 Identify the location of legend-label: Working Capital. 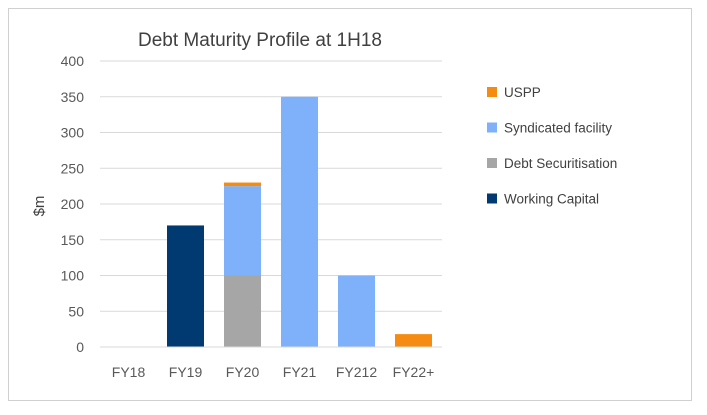
(551, 199).